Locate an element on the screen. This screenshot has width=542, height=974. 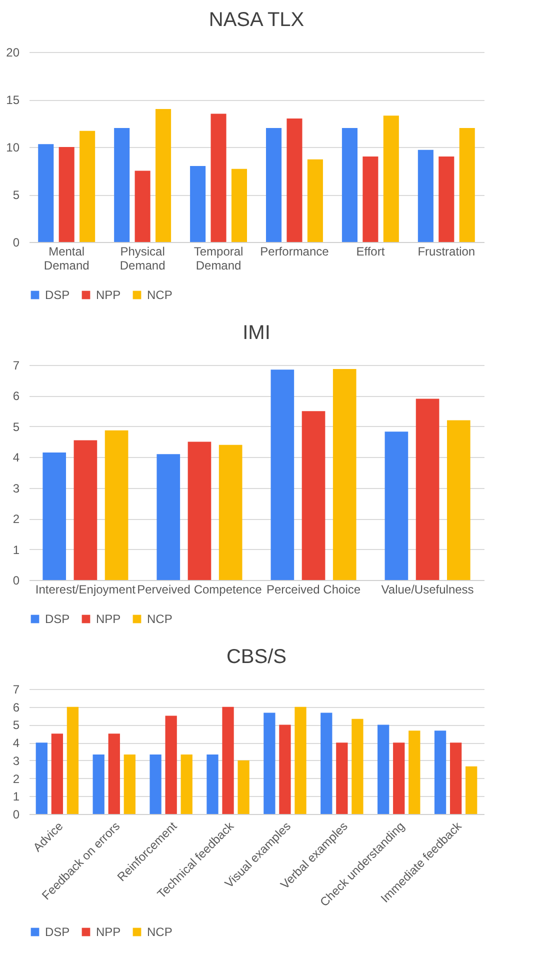
chart-title: NASA TLX is located at coordinates (256, 20).